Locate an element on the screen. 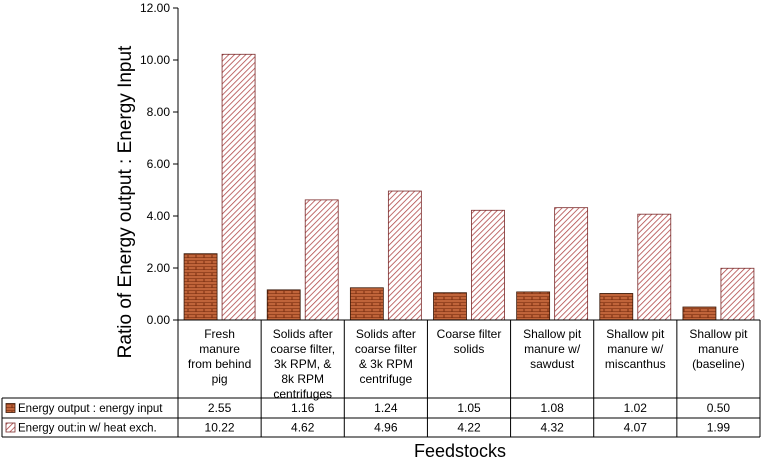 This screenshot has height=460, width=767. table-value: 4.62 is located at coordinates (303, 428).